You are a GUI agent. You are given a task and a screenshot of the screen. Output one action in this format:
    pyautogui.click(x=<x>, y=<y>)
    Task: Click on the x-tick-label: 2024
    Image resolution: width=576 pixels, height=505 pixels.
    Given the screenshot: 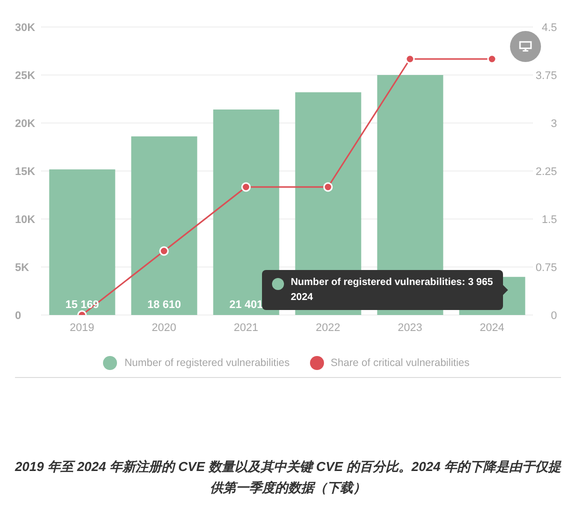 What is the action you would take?
    pyautogui.click(x=492, y=328)
    